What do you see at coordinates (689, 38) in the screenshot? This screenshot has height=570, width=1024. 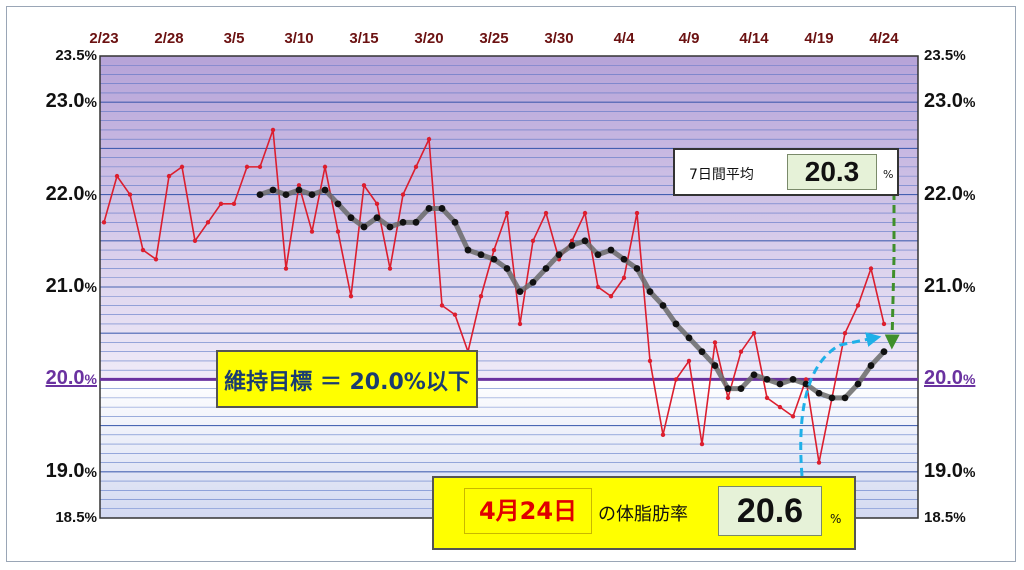 I see `x-tick-label: 4/9` at bounding box center [689, 38].